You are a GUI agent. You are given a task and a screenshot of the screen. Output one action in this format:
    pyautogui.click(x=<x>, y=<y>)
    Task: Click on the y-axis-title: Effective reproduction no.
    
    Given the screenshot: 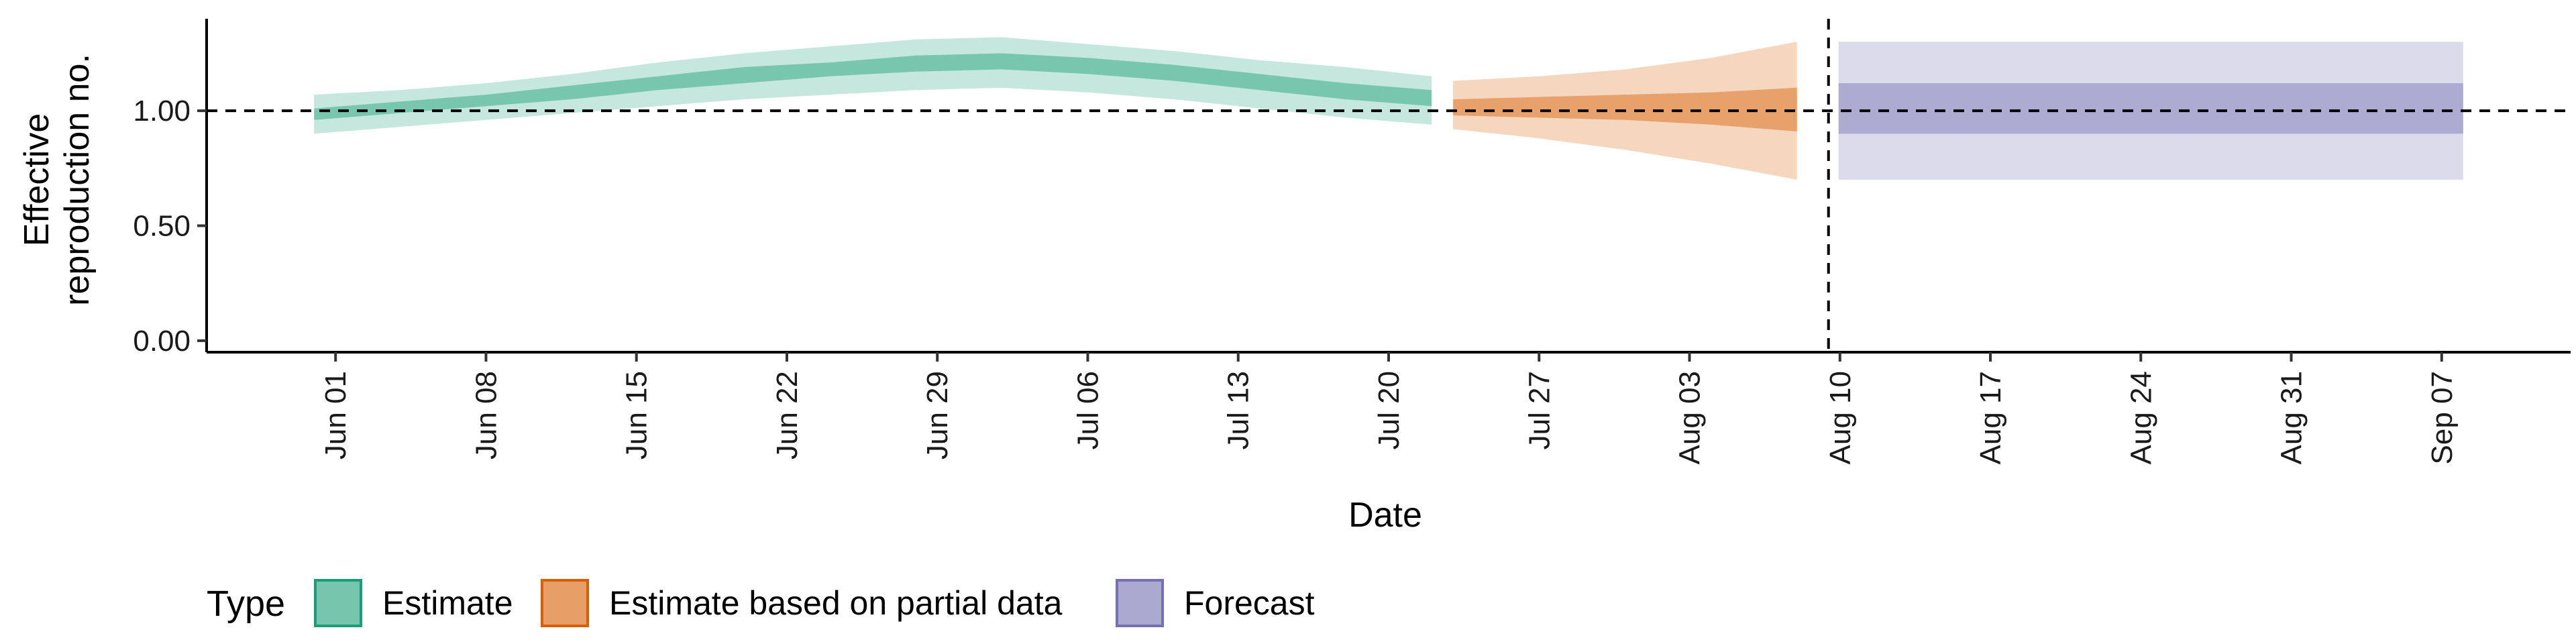 What is the action you would take?
    pyautogui.click(x=57, y=180)
    